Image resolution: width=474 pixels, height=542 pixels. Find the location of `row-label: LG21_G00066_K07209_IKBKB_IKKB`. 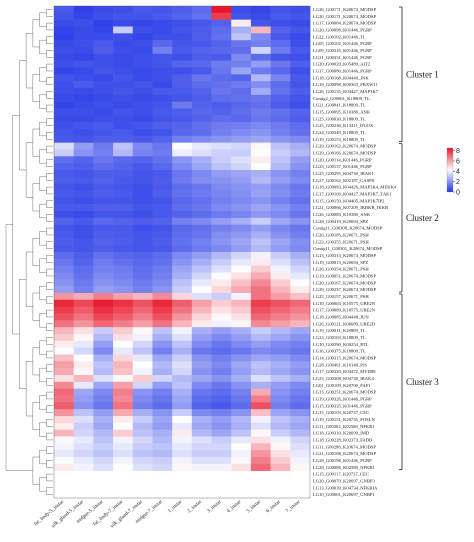

row-label: LG21_G00066_K07209_IKBKB_IKKB is located at coordinates (350, 207).